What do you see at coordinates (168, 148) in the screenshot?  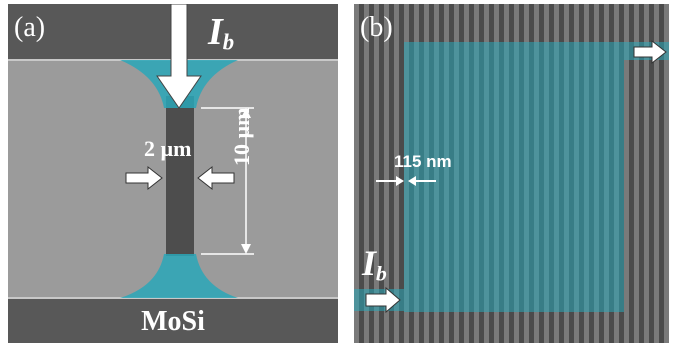 I see `width-label: 2 µm` at bounding box center [168, 148].